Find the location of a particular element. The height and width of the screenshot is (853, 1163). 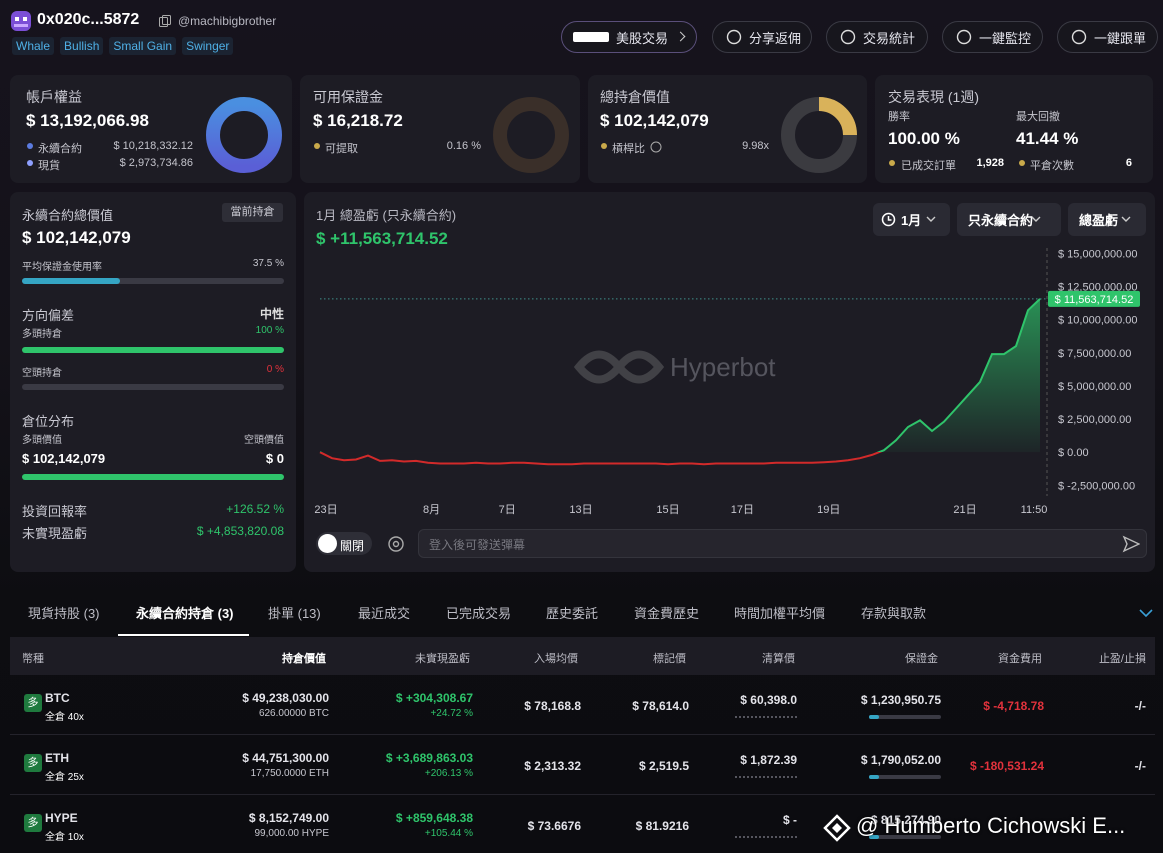

select-text: 總盈虧 is located at coordinates (1099, 220).